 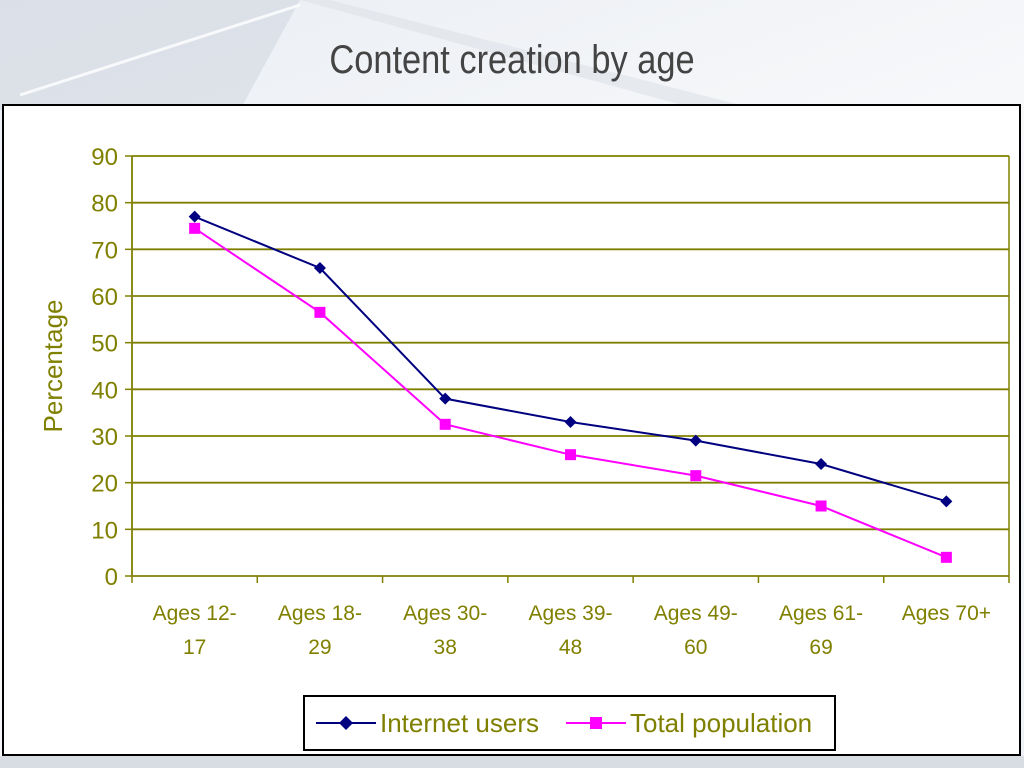 I want to click on x-tick-label: Ages 12-, so click(x=195, y=613).